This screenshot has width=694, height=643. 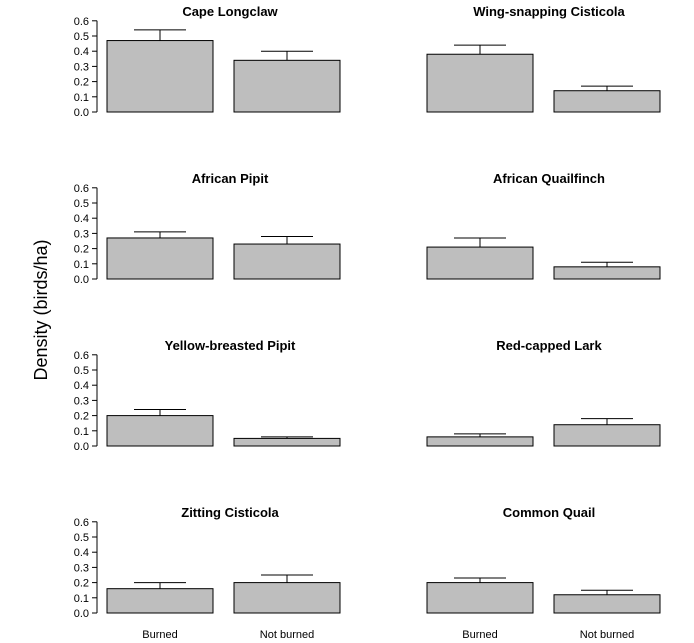 I want to click on y-axis-label: Density (birds/ha), so click(x=41, y=309).